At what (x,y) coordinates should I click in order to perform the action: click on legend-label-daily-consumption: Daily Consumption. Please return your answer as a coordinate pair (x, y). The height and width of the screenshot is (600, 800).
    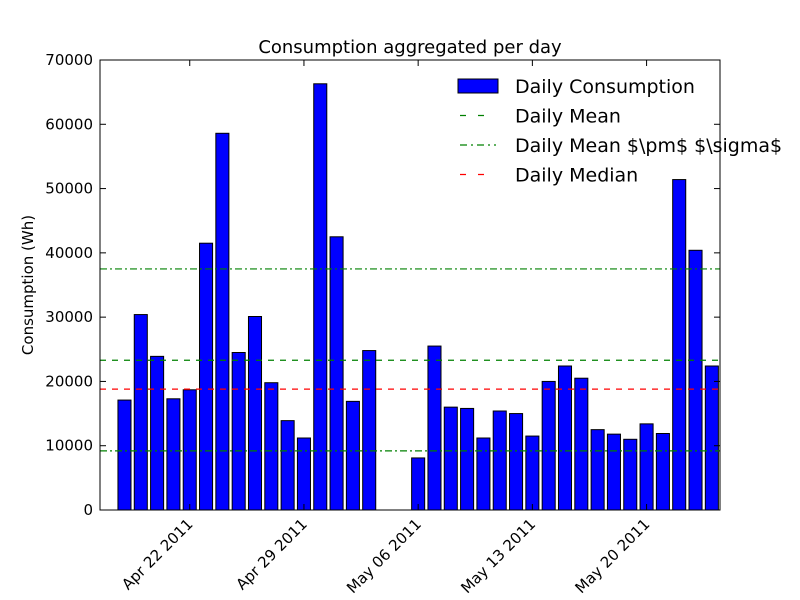
    Looking at the image, I should click on (605, 87).